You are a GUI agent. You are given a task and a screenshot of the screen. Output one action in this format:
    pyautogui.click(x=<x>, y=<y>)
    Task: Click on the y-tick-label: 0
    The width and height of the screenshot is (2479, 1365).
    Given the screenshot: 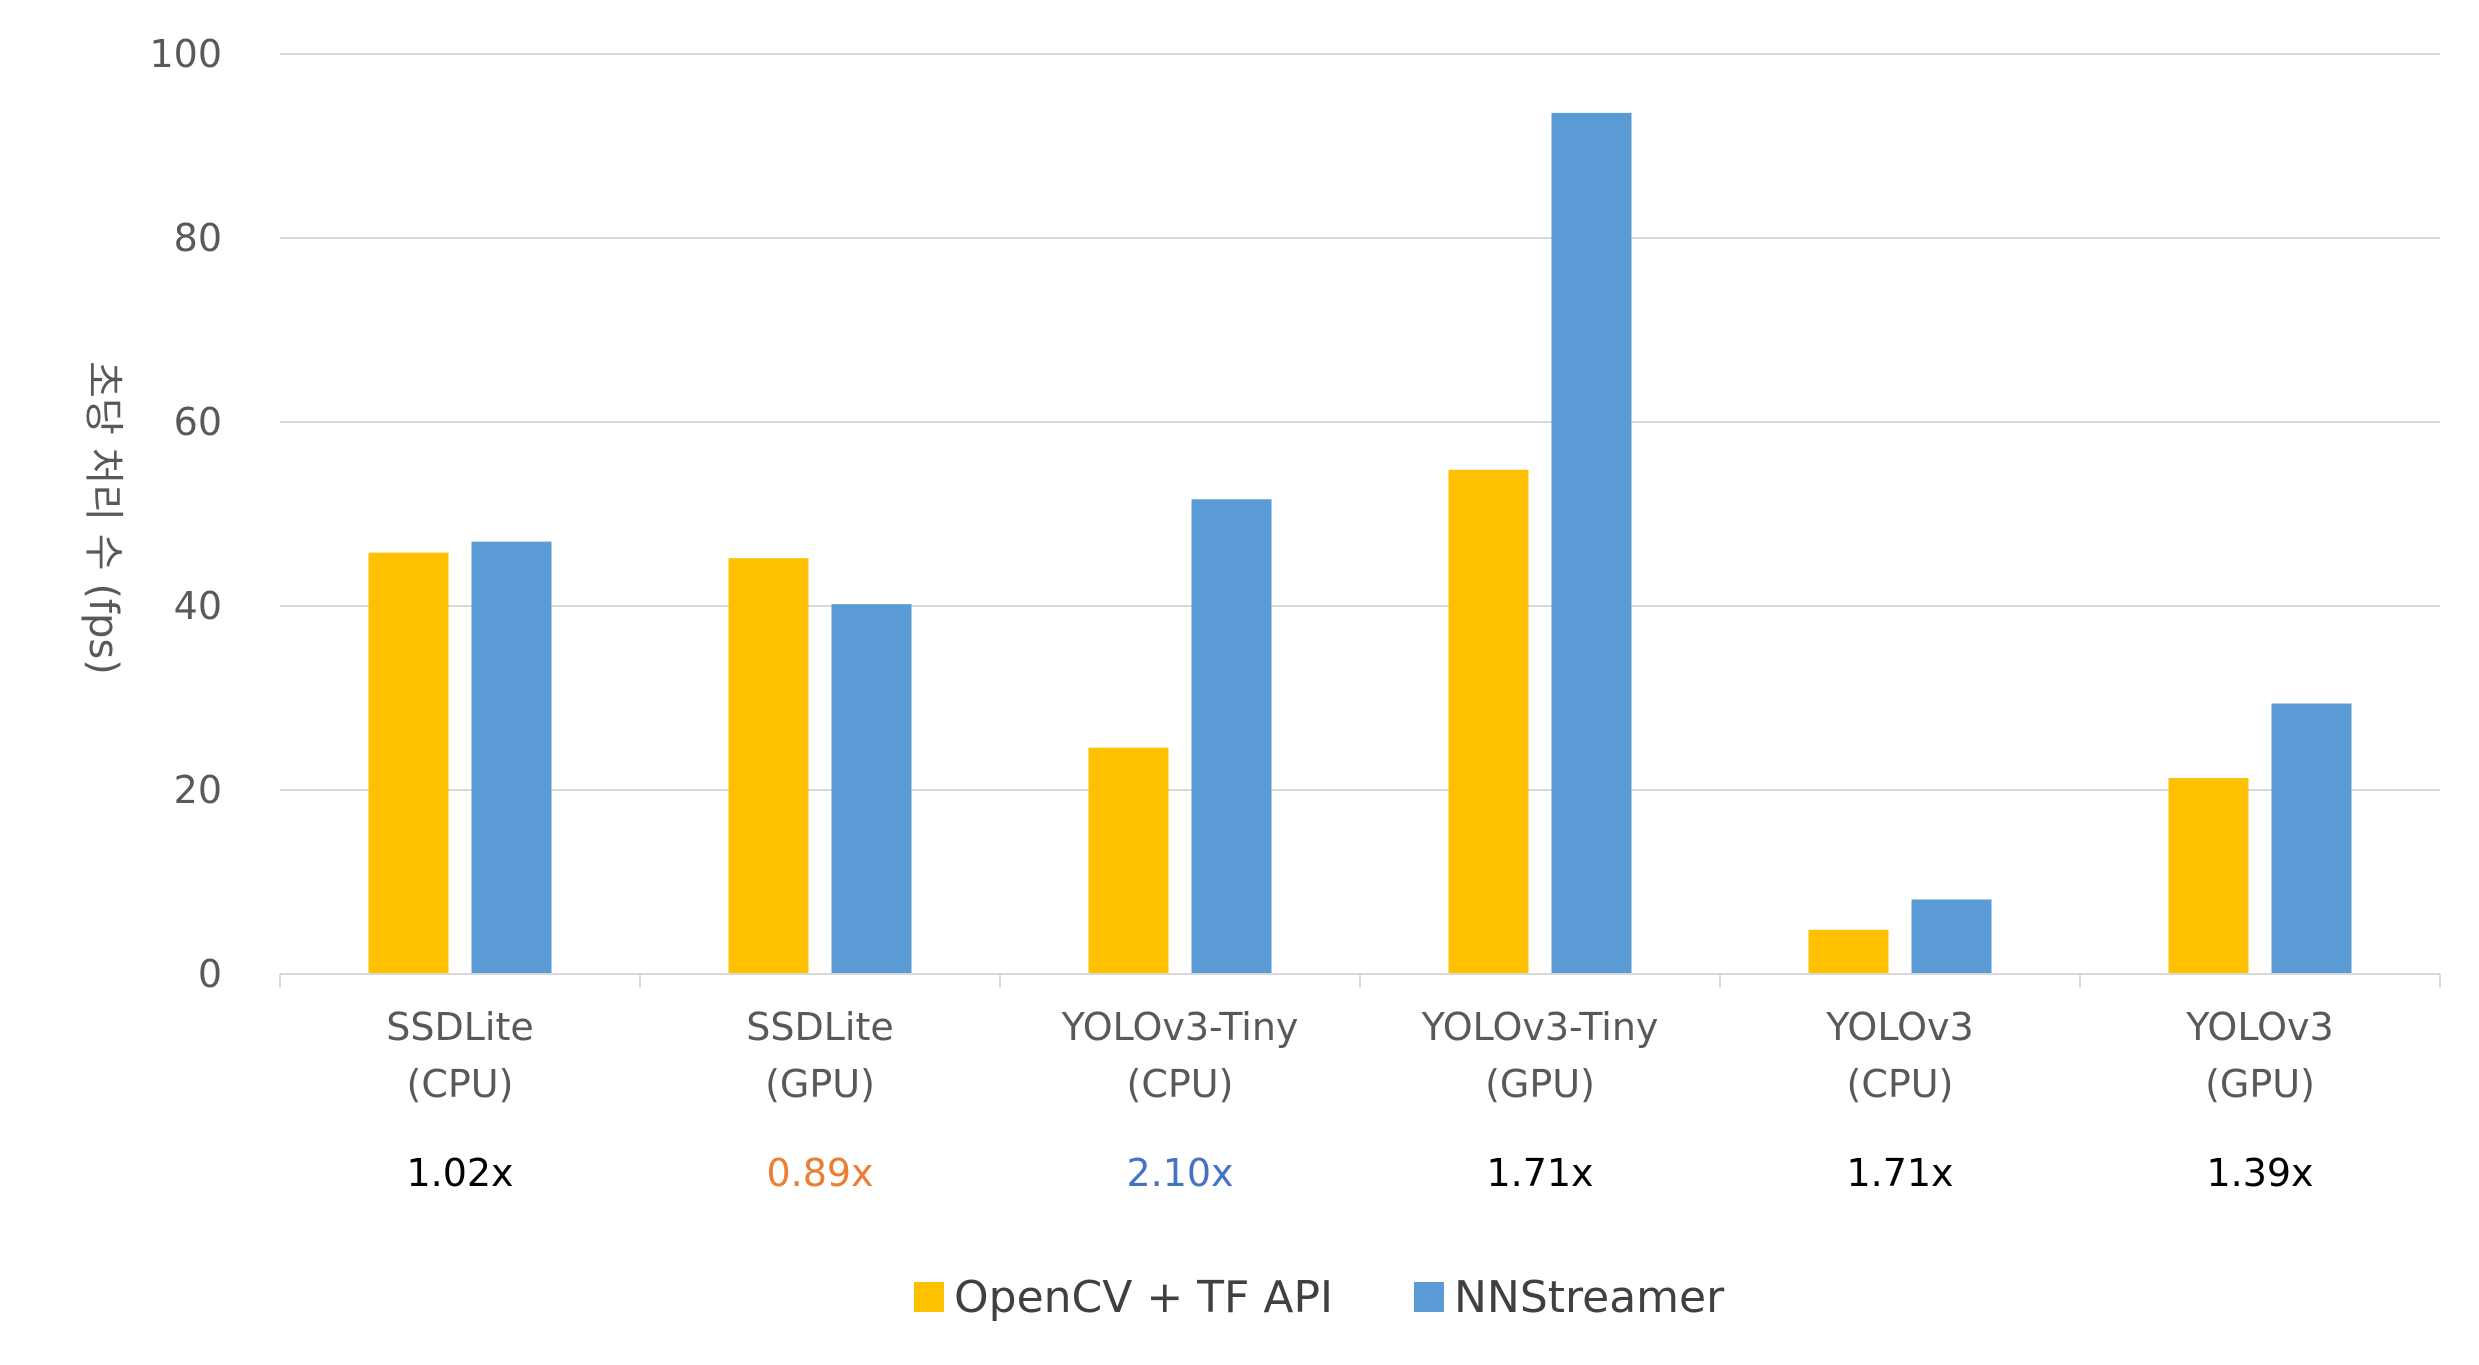 What is the action you would take?
    pyautogui.click(x=210, y=974)
    